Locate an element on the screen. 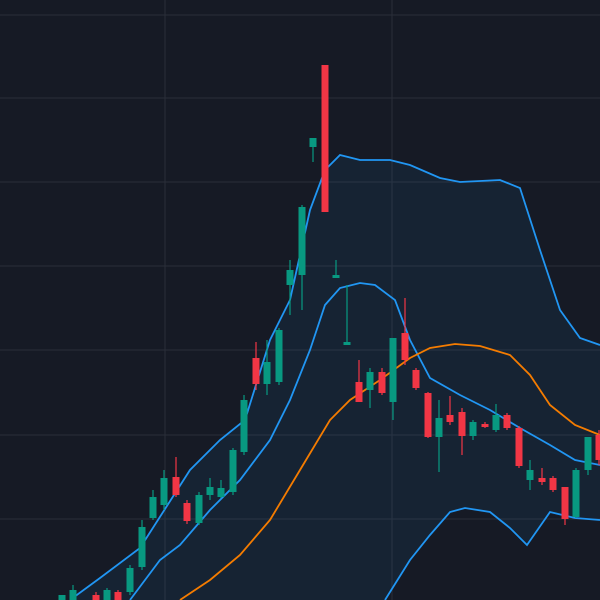 The width and height of the screenshot is (600, 600). indicator-line is located at coordinates (492, 553).